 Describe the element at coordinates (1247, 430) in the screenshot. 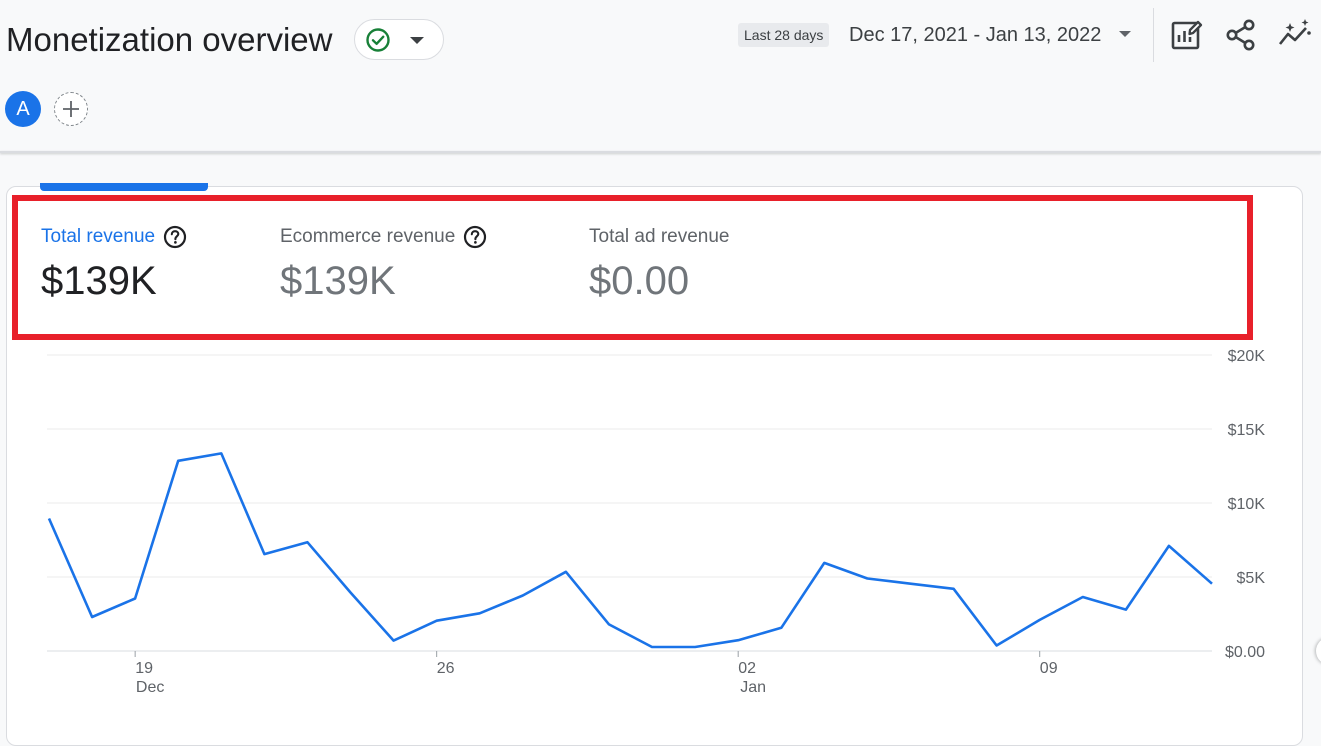

I see `y-tick-label: $15K` at that location.